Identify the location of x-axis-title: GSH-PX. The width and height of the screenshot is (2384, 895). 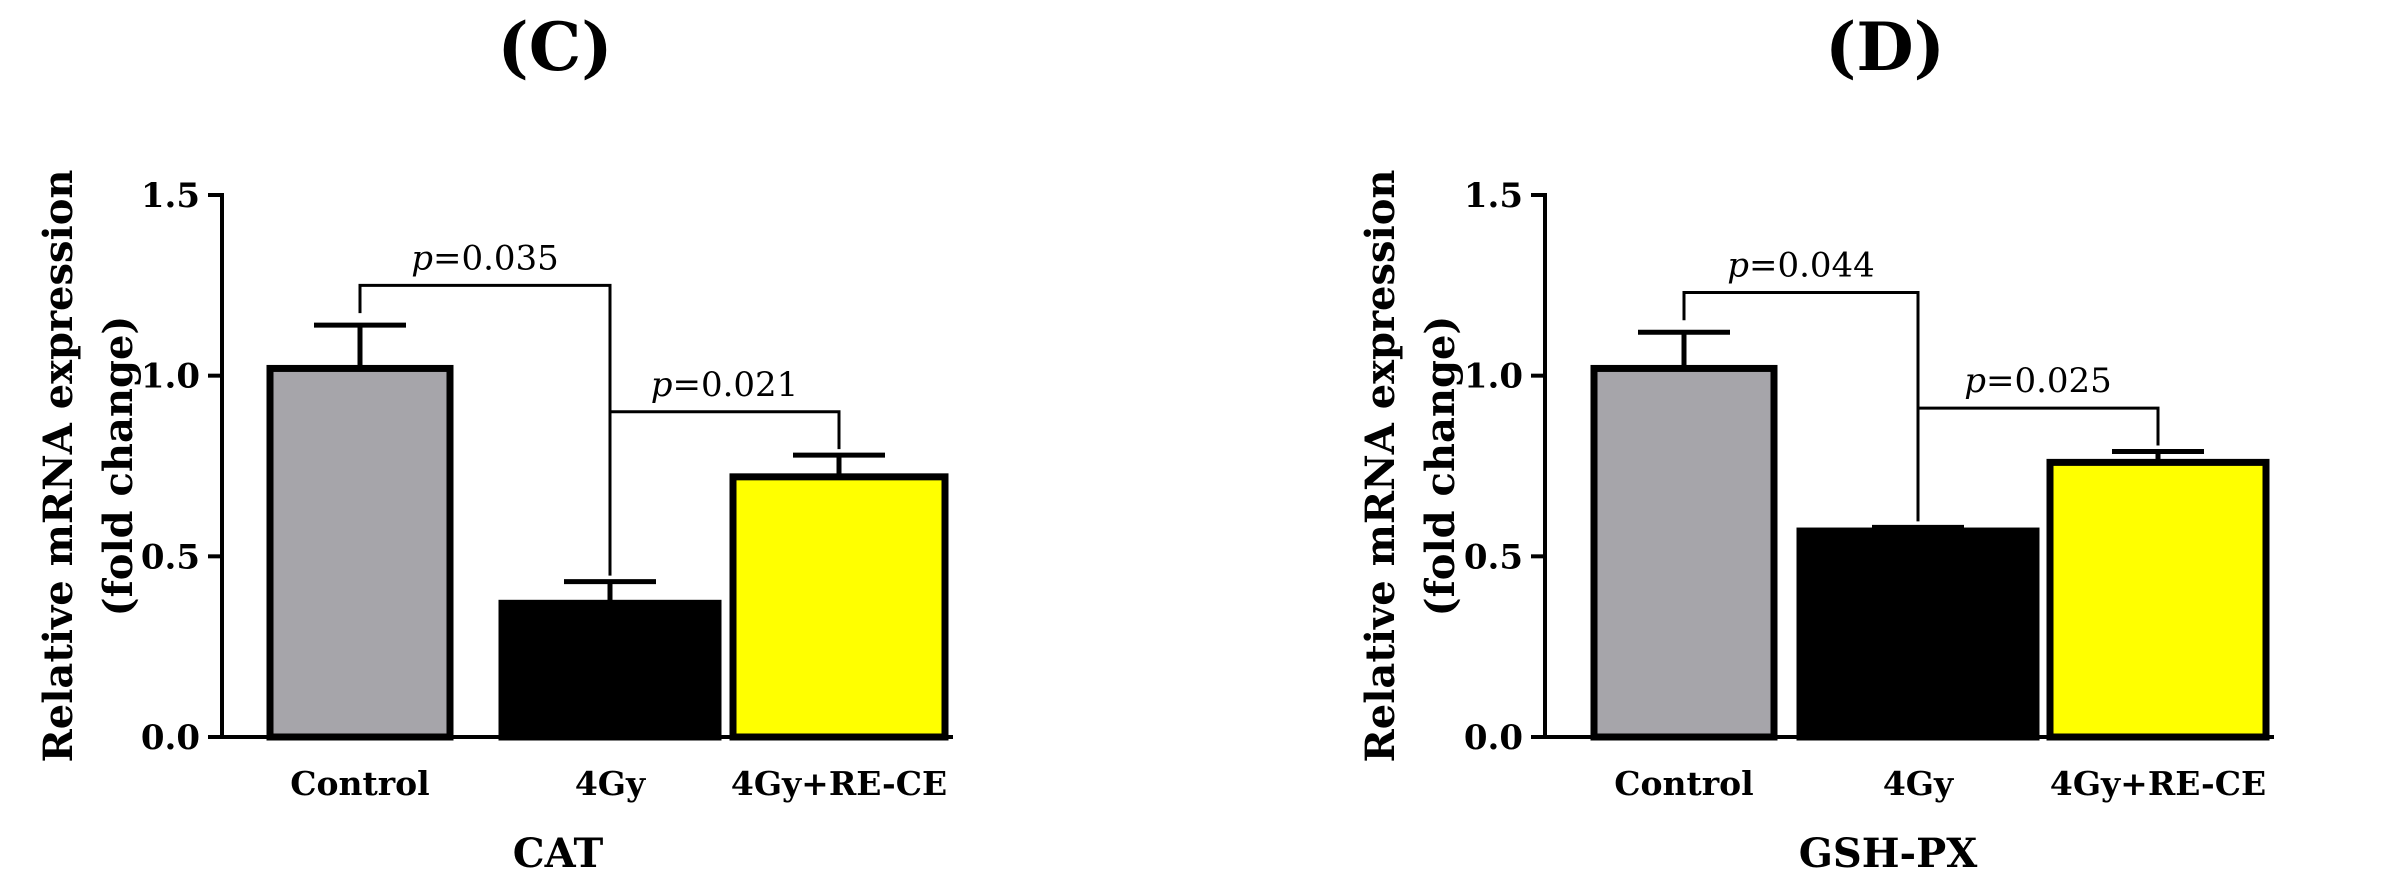
(1888, 853).